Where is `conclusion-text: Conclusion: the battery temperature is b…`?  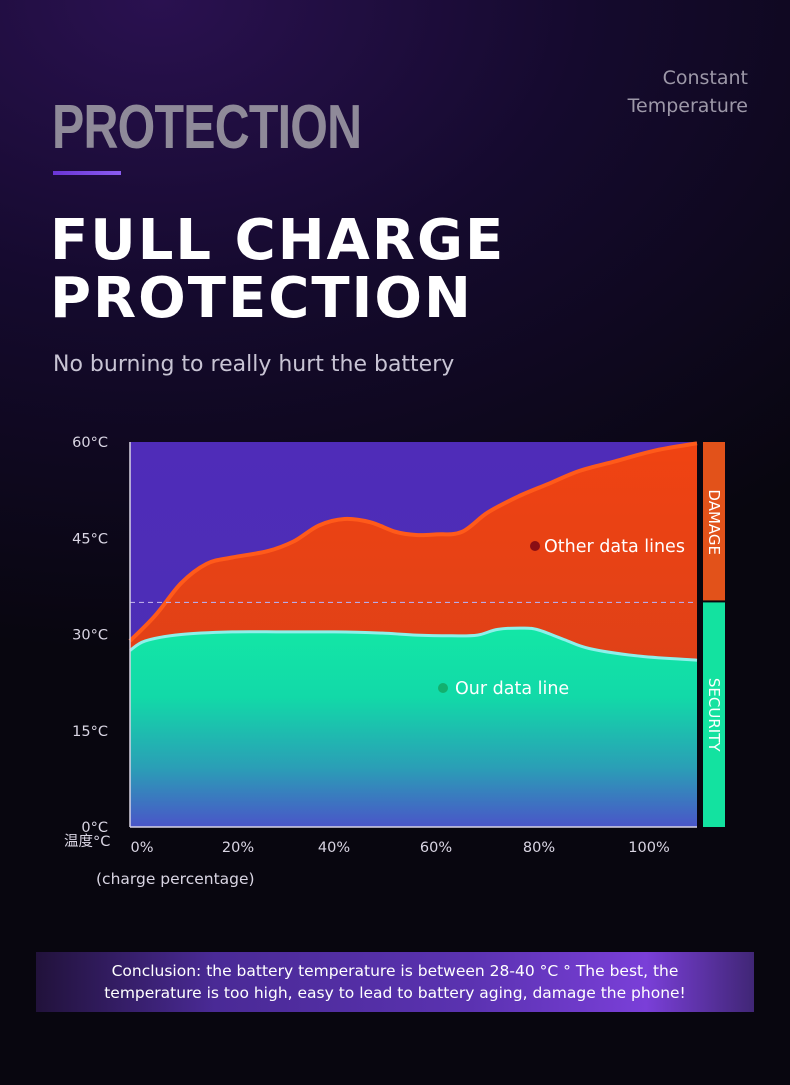 conclusion-text: Conclusion: the battery temperature is b… is located at coordinates (395, 982).